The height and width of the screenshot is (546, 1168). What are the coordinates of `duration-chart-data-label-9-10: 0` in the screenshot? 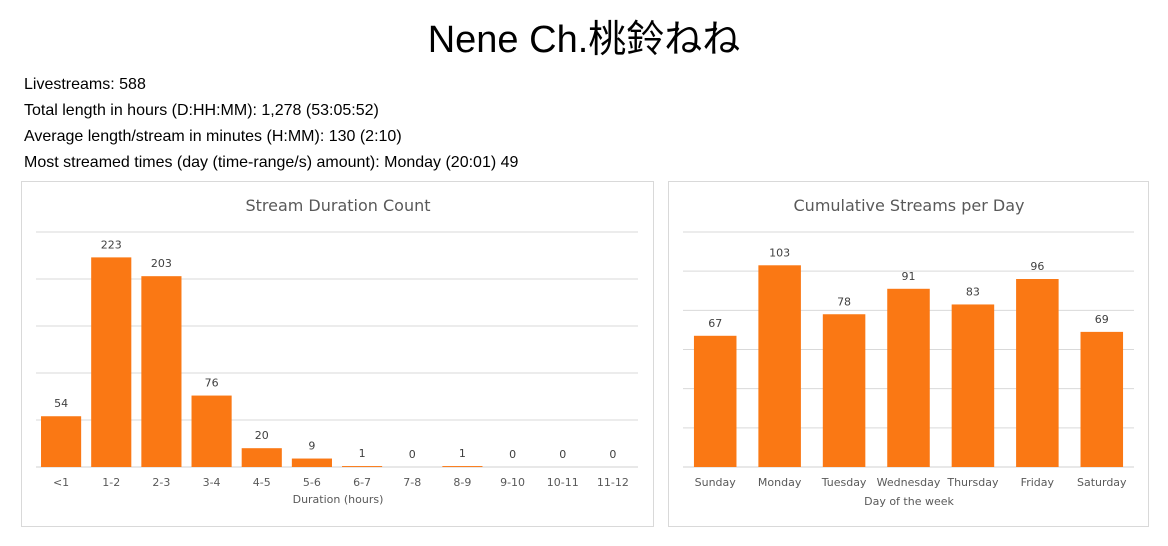 It's located at (512, 454).